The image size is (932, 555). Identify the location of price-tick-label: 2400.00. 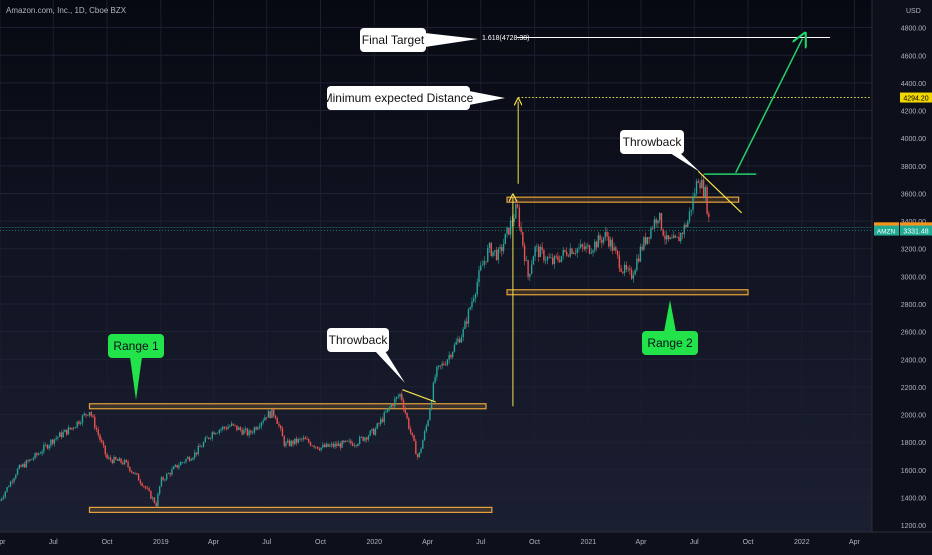
(913, 360).